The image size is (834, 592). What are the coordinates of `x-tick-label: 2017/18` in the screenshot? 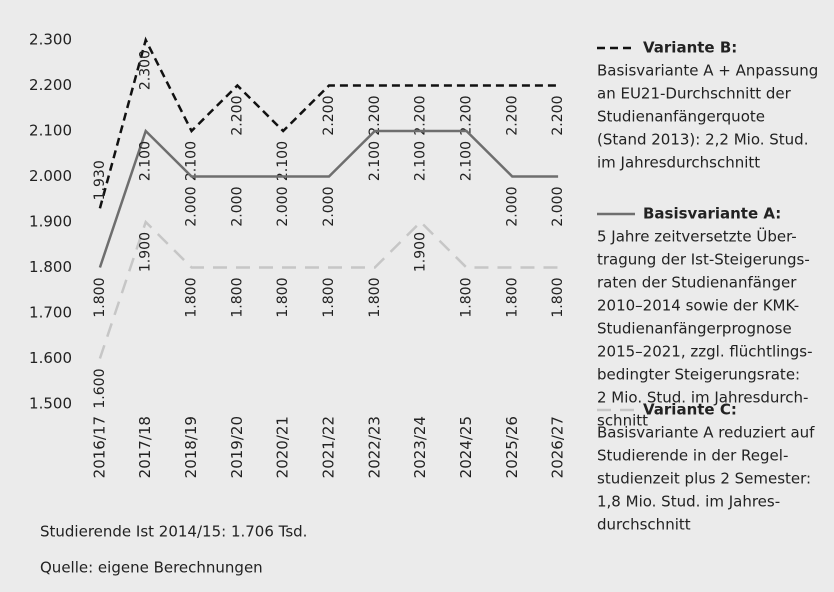 It's located at (145, 447).